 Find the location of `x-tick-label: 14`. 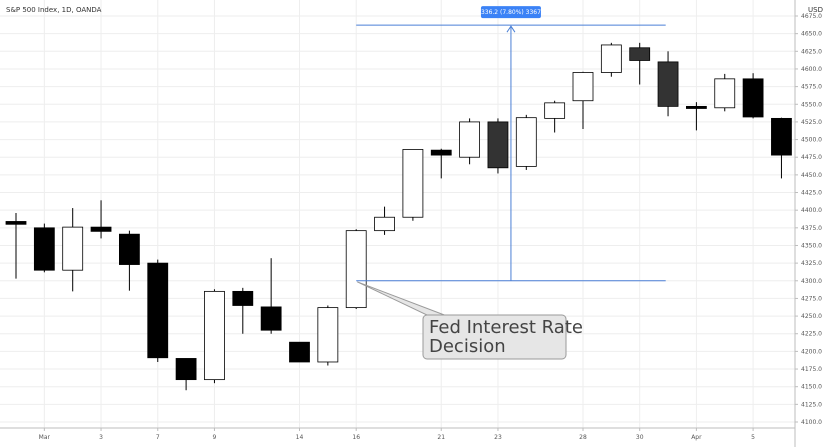

x-tick-label: 14 is located at coordinates (300, 437).